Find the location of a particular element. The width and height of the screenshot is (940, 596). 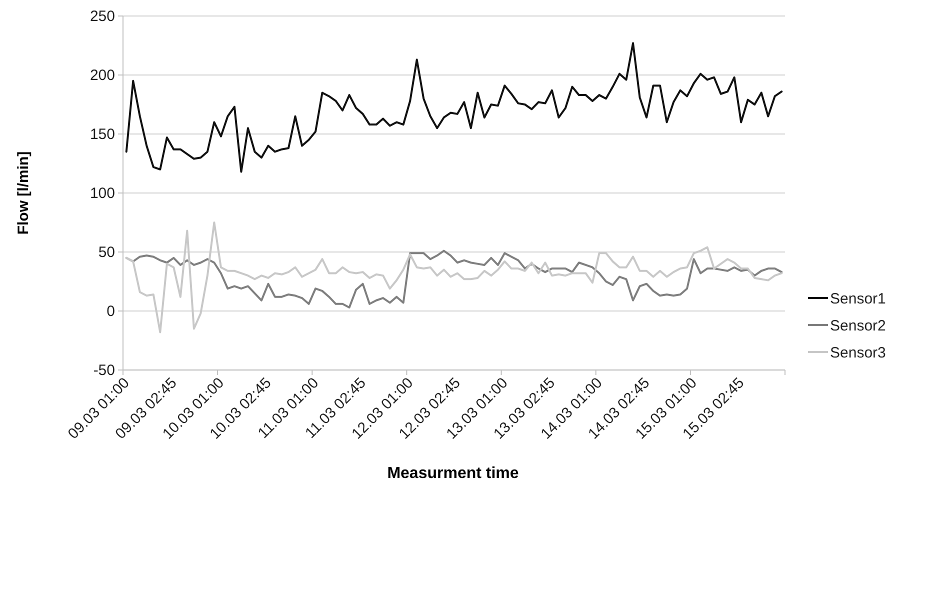

y-tick-label: 50 is located at coordinates (106, 252).